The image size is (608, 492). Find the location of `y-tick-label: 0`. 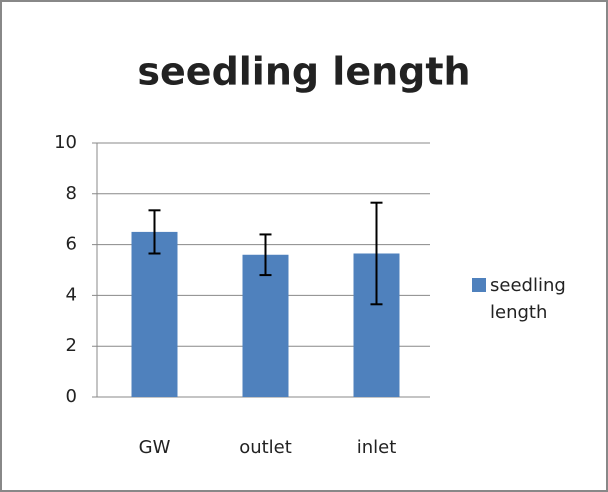

y-tick-label: 0 is located at coordinates (71, 396).